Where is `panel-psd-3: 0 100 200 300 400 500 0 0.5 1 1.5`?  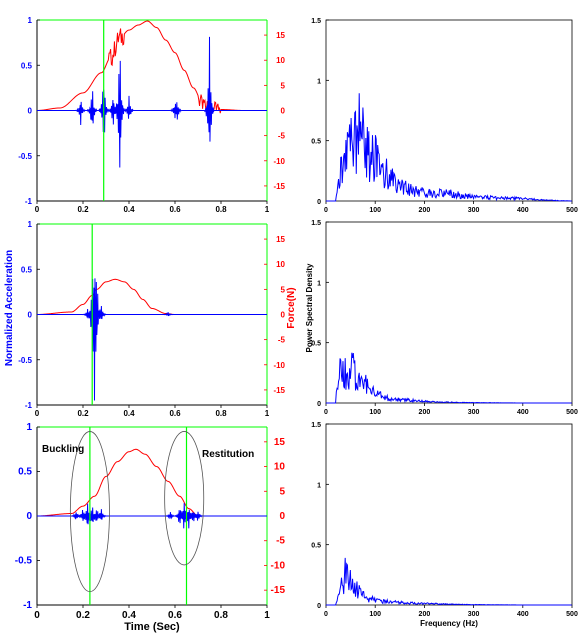
panel-psd-3: 0 100 200 300 400 500 0 0.5 1 1.5 is located at coordinates (444, 520).